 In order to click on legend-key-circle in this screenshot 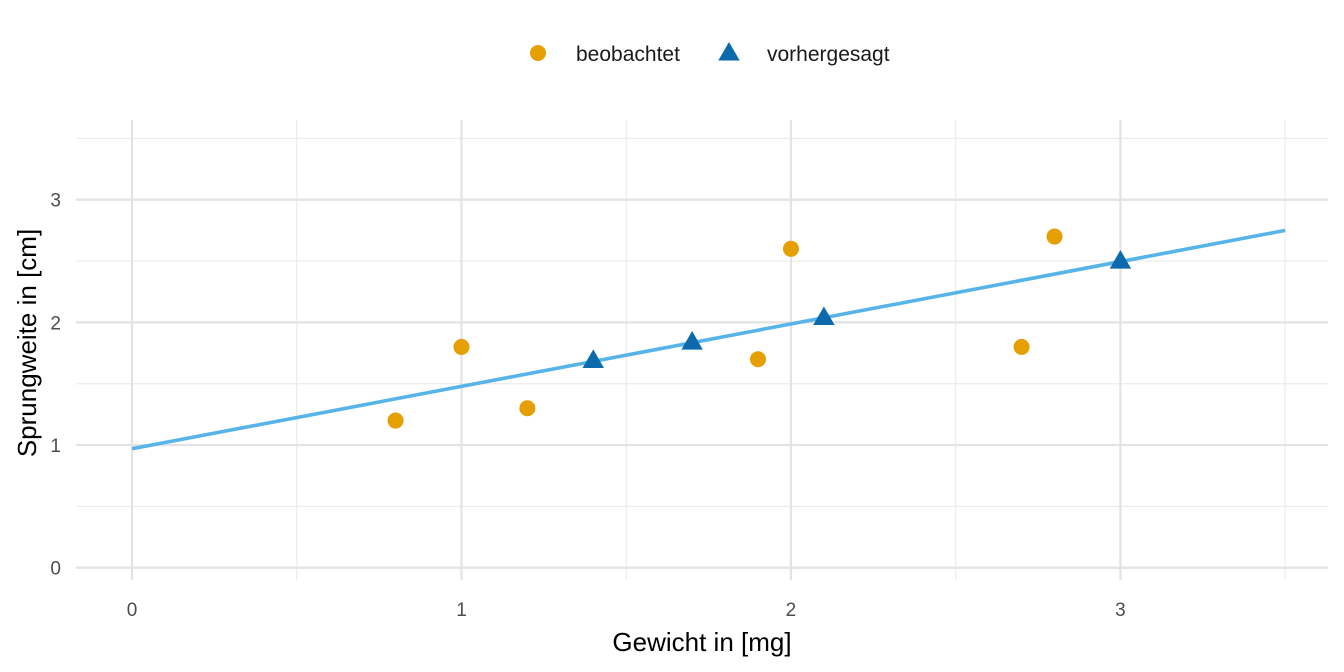, I will do `click(538, 53)`.